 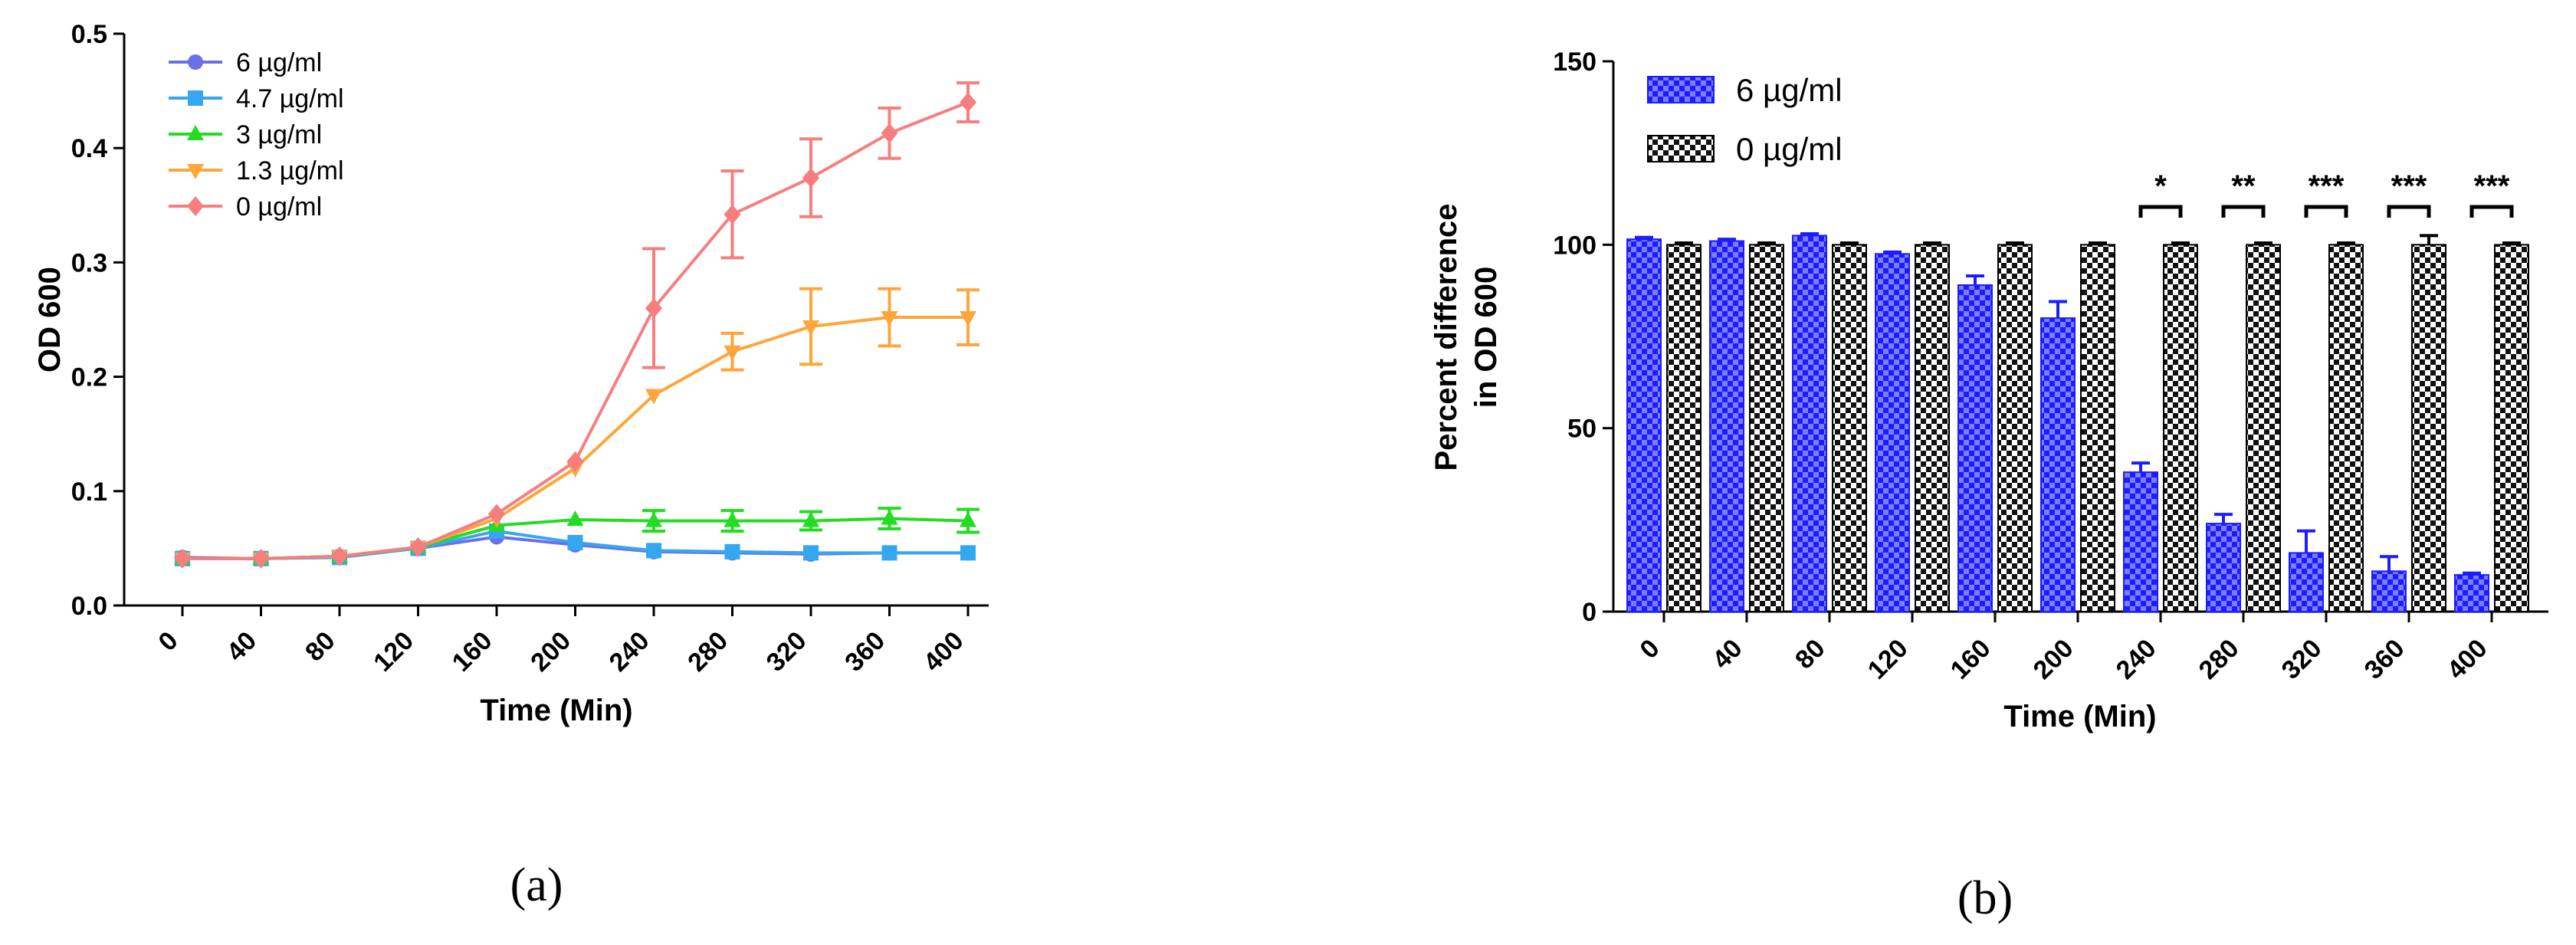 What do you see at coordinates (2079, 716) in the screenshot?
I see `panel-b-x-axis-label: Time (Min)` at bounding box center [2079, 716].